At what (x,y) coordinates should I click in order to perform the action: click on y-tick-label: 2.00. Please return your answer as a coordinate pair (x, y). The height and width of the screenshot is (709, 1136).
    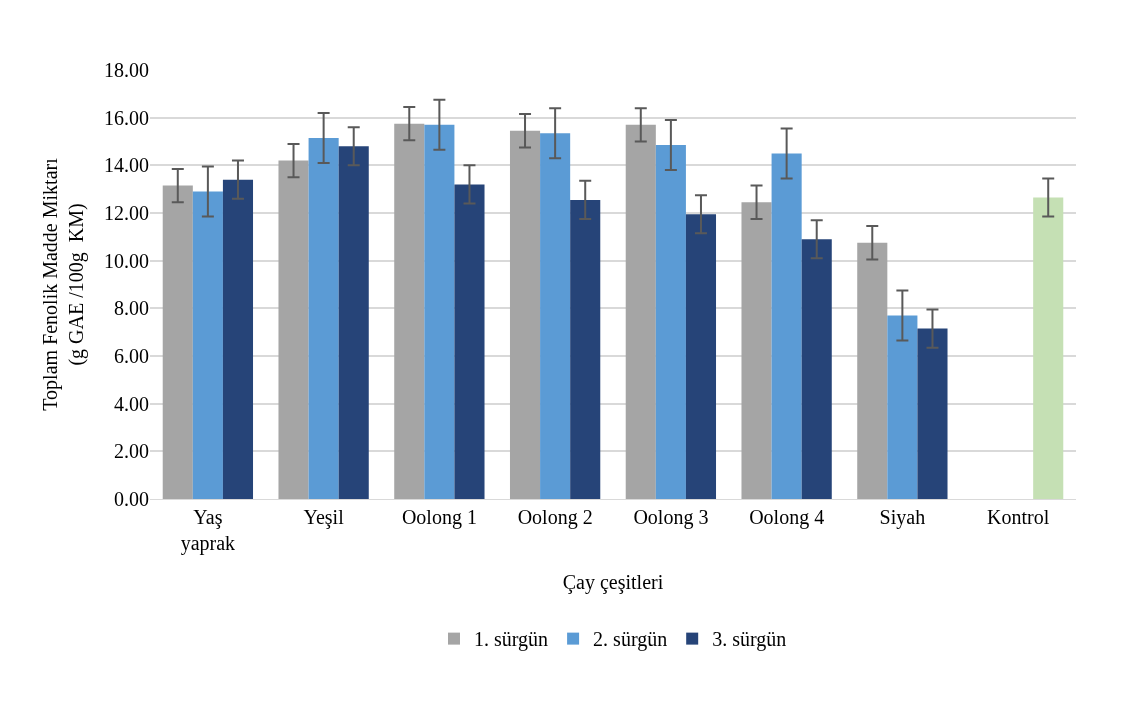
    Looking at the image, I should click on (131, 451).